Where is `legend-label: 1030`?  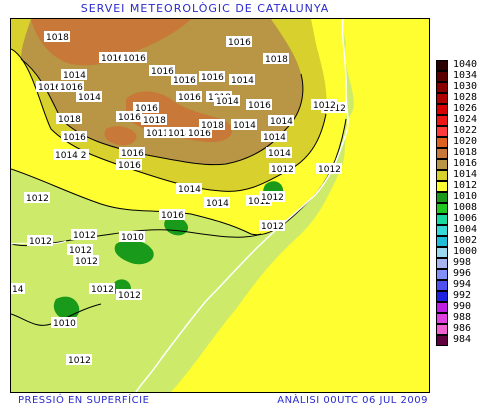 legend-label: 1030 is located at coordinates (465, 86).